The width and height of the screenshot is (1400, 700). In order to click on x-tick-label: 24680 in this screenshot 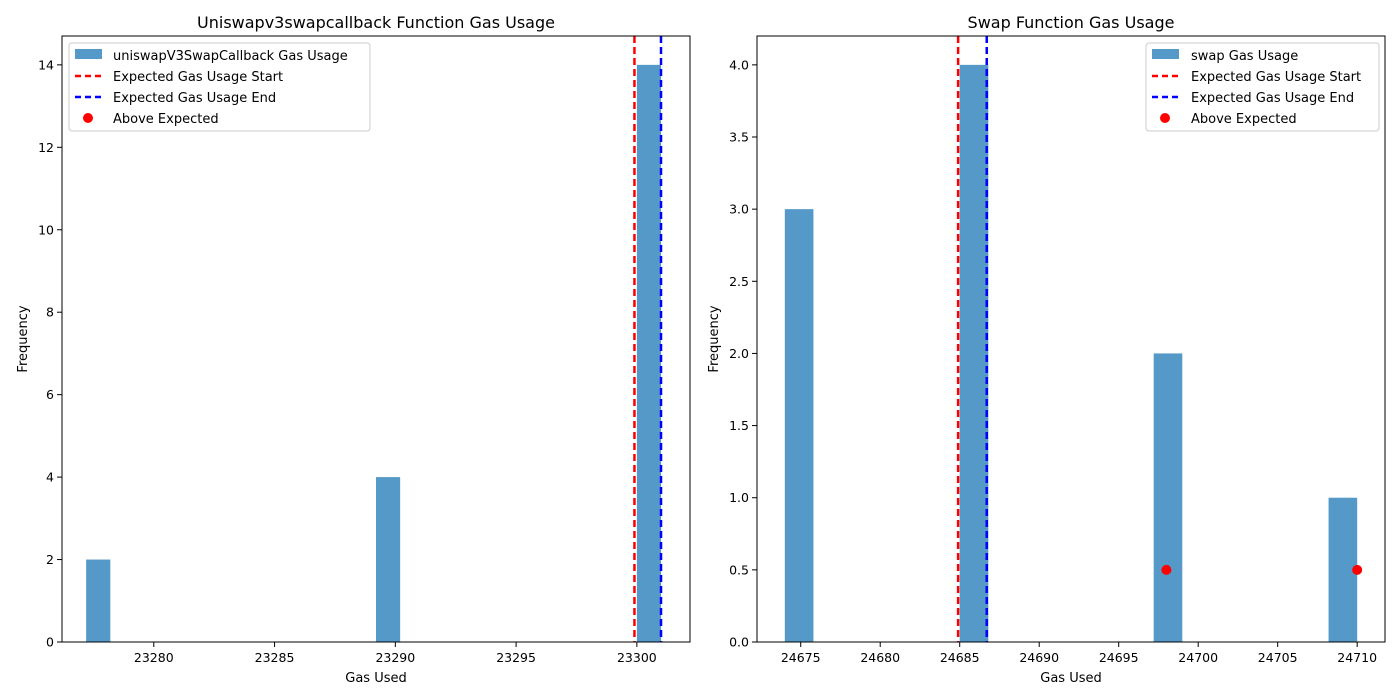, I will do `click(880, 657)`.